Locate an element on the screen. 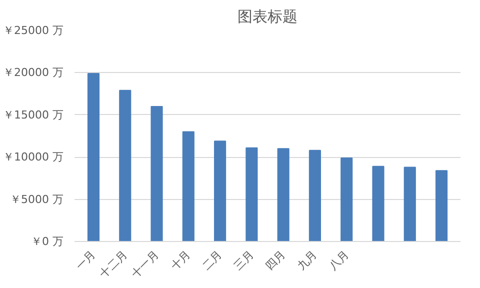  y-tick-label: ￥5000 万 is located at coordinates (37, 199).